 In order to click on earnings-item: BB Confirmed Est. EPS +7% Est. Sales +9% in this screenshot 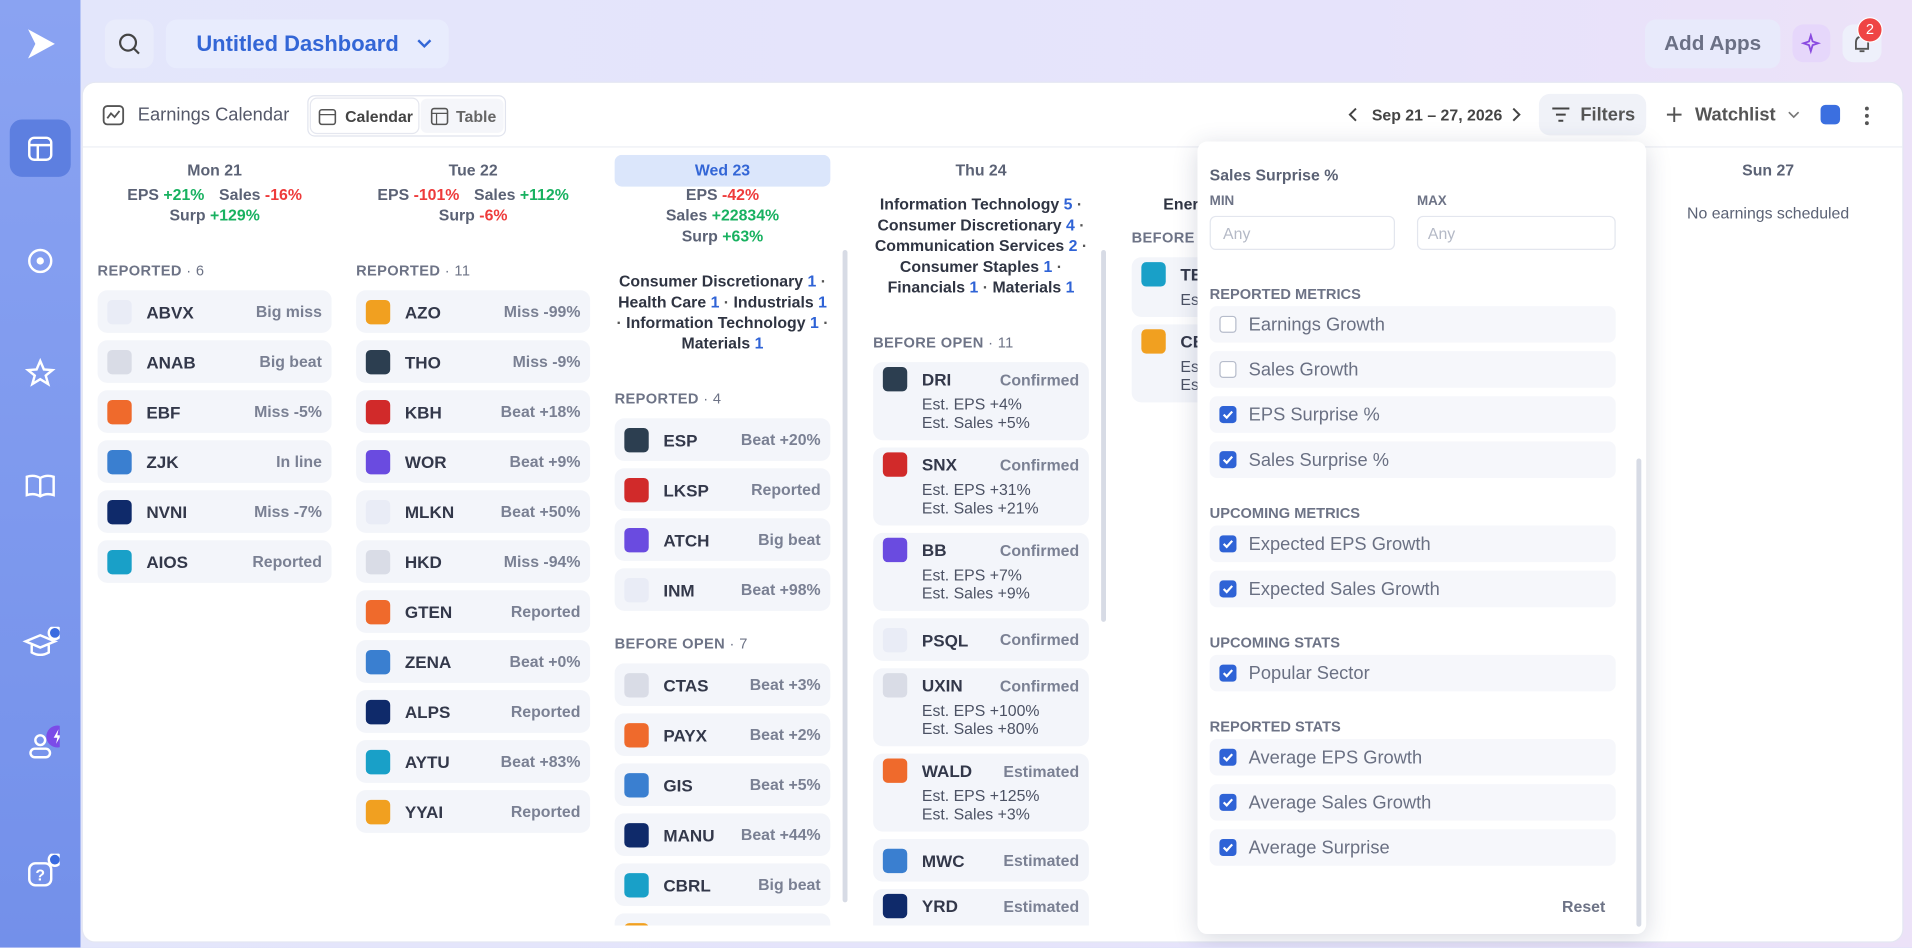, I will do `click(981, 571)`.